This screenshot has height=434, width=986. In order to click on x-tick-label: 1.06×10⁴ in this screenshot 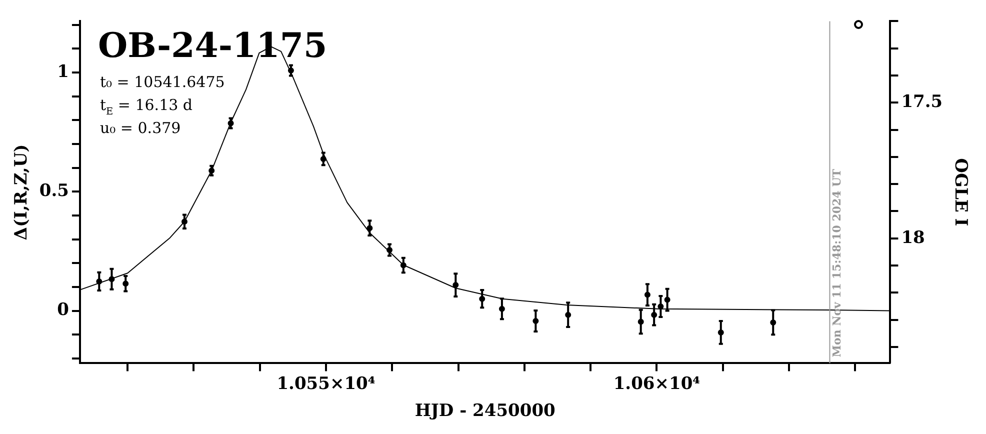, I will do `click(656, 384)`.